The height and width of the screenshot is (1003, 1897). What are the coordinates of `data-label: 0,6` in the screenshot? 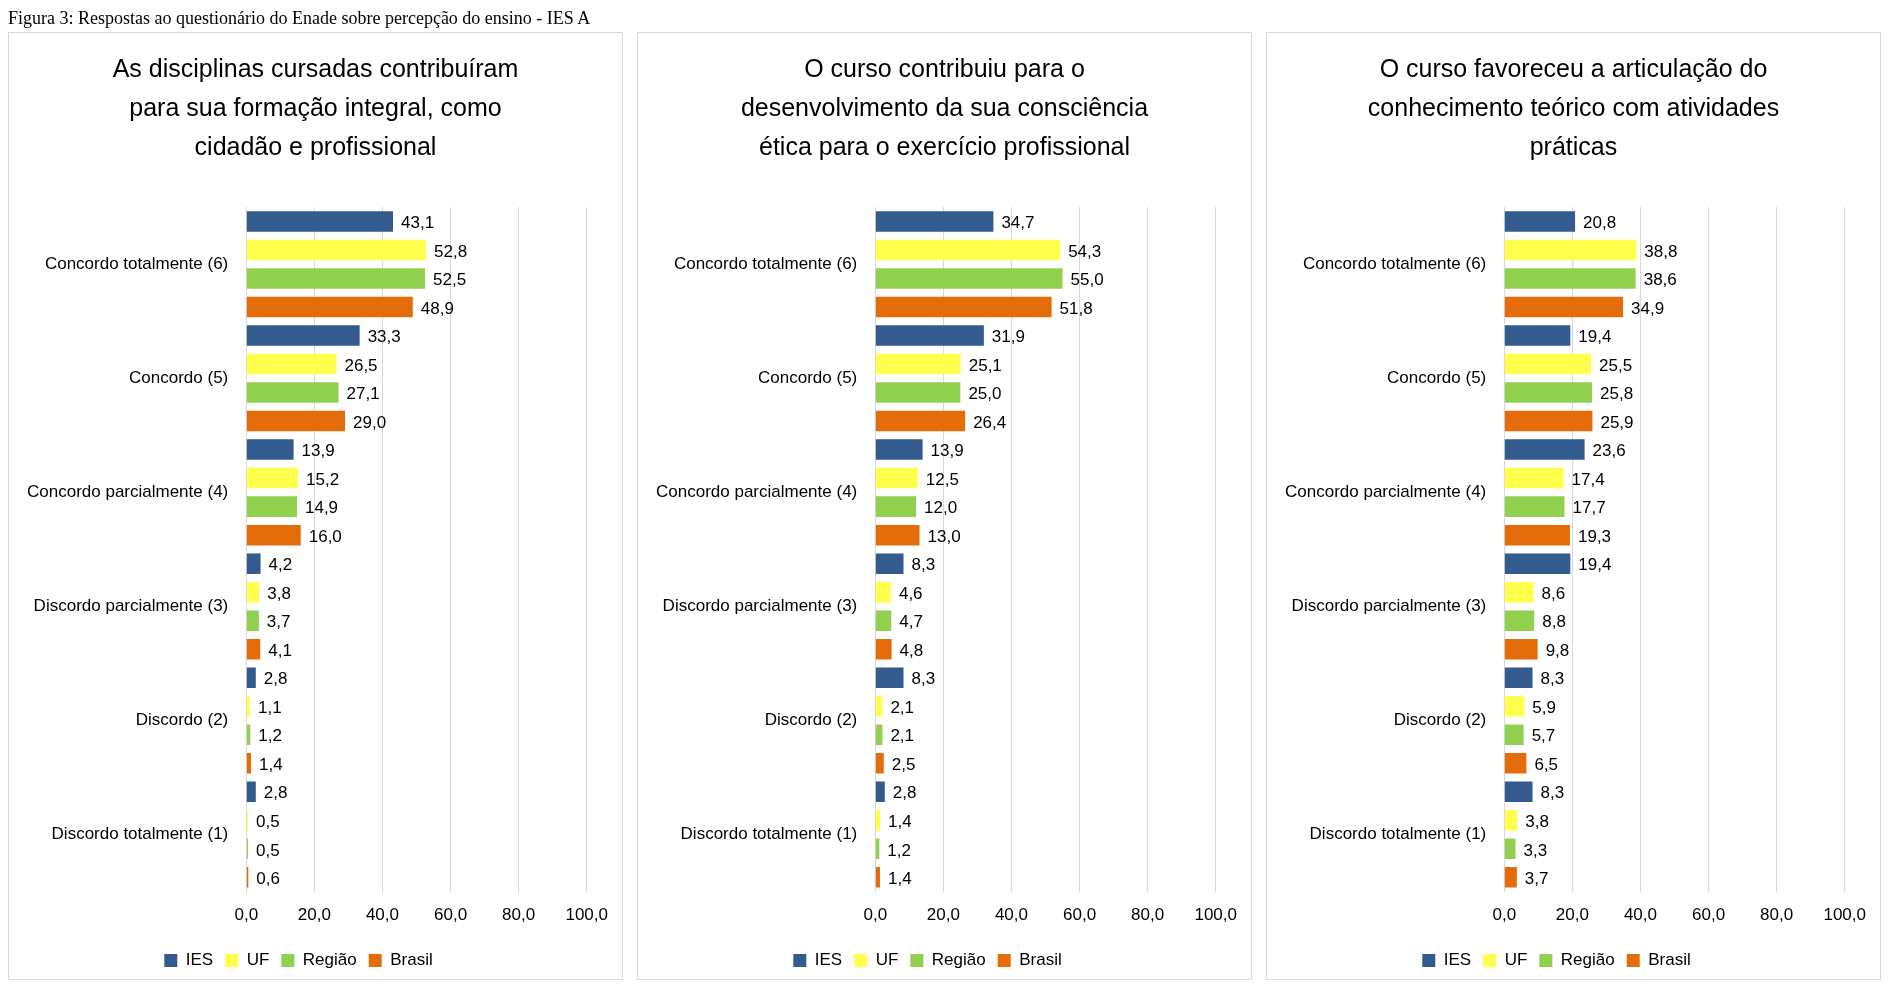 It's located at (268, 879).